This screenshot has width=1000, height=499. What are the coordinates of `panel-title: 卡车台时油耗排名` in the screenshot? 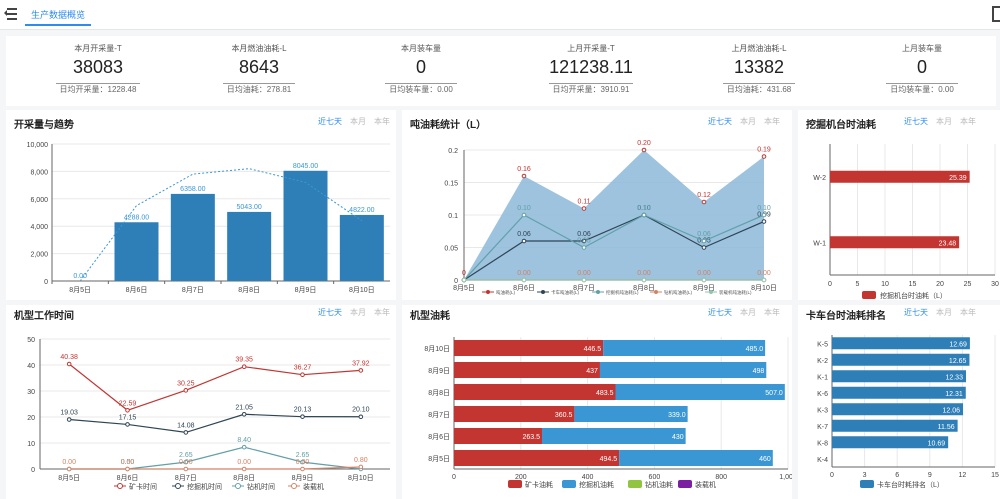 It's located at (846, 316).